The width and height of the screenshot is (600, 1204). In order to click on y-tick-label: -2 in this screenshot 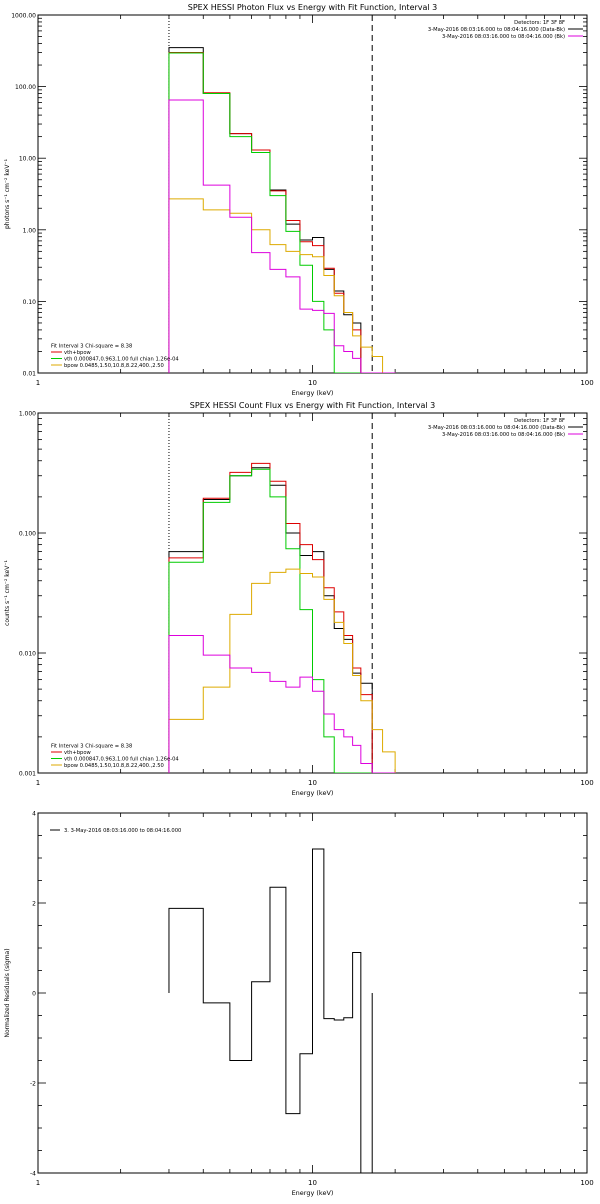, I will do `click(33, 1084)`.